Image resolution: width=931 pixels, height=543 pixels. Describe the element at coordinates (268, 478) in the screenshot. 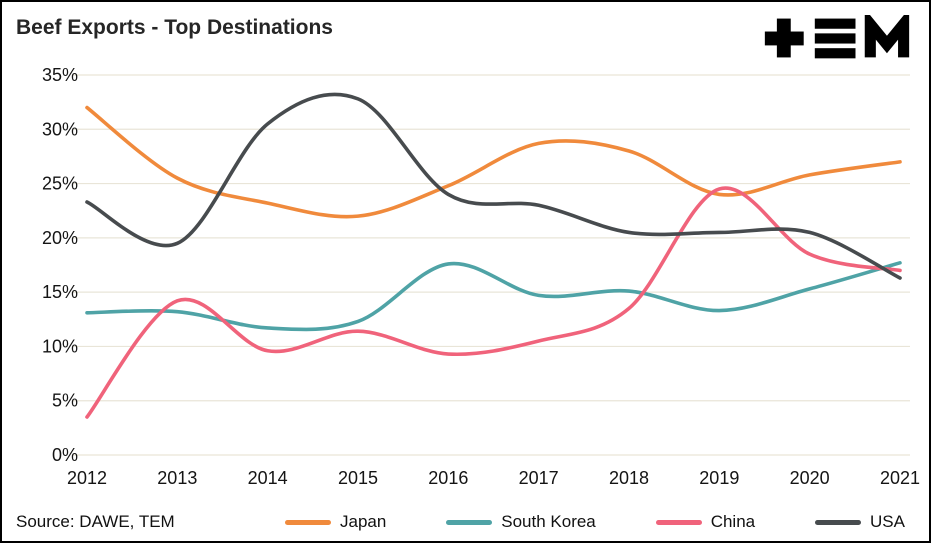

I see `x-tick-label: 2014` at that location.